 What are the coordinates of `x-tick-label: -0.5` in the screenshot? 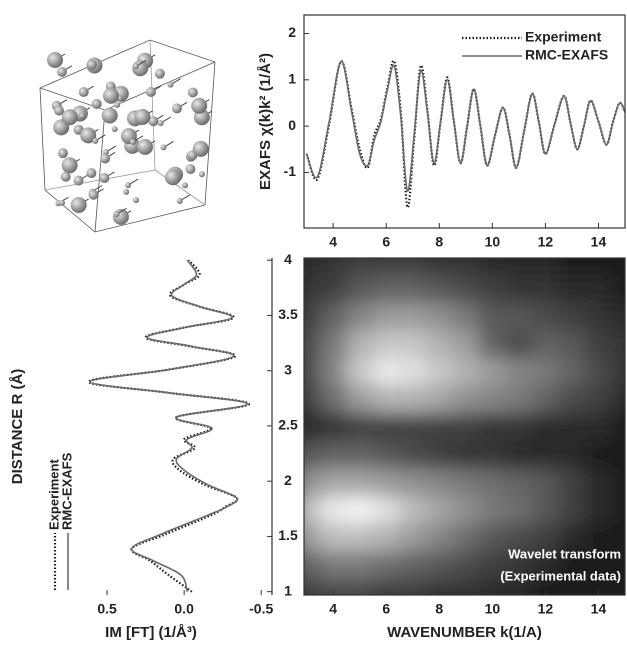 It's located at (261, 609).